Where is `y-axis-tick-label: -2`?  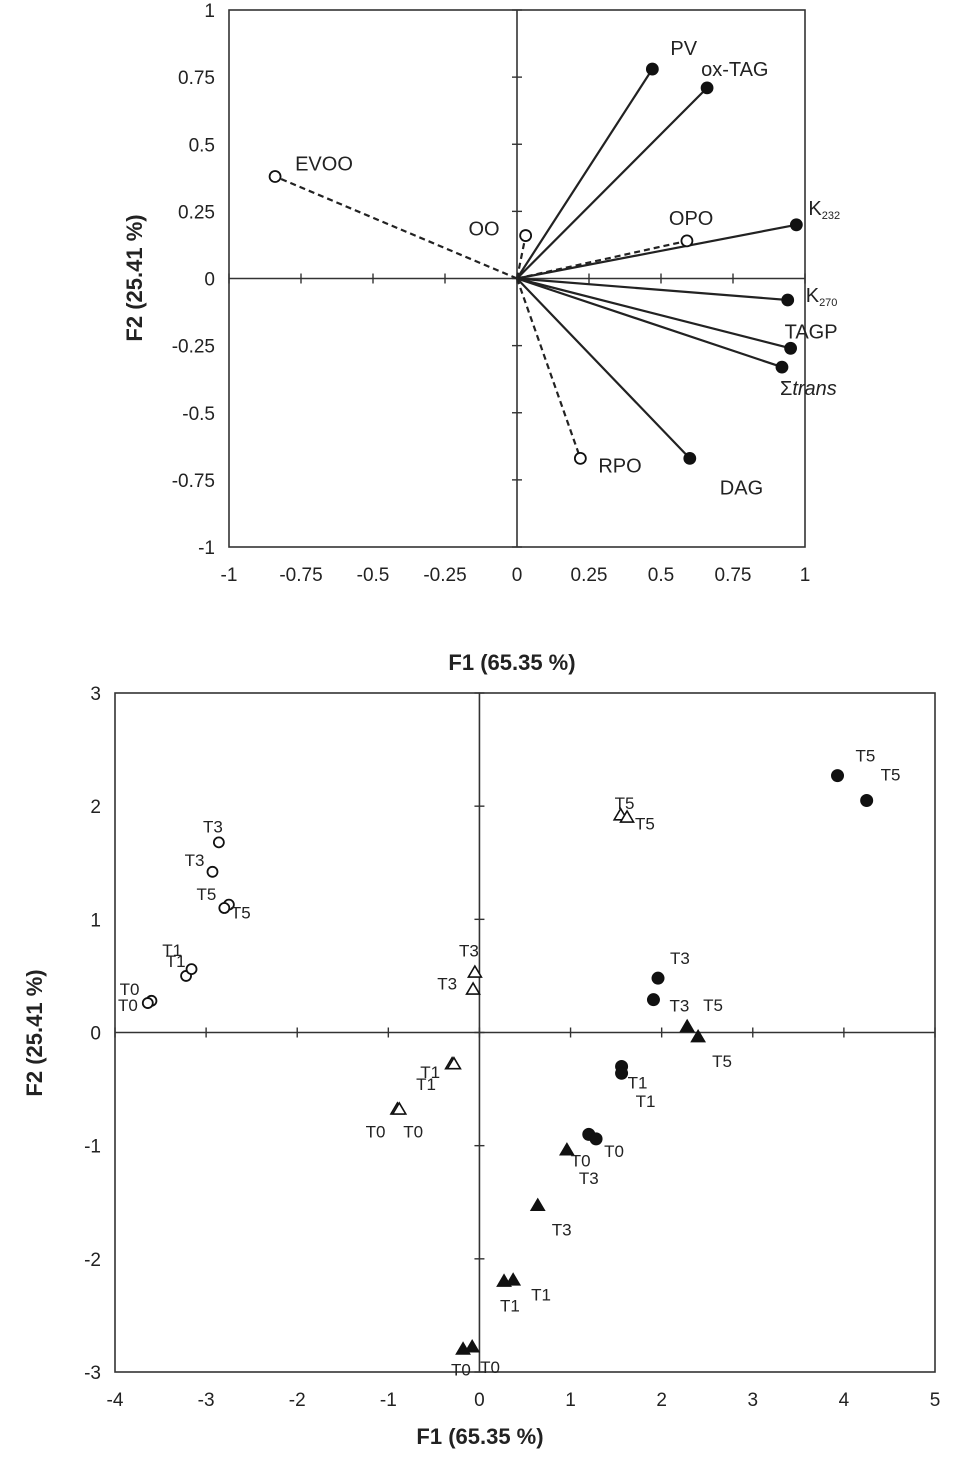 y-axis-tick-label: -2 is located at coordinates (92, 1260).